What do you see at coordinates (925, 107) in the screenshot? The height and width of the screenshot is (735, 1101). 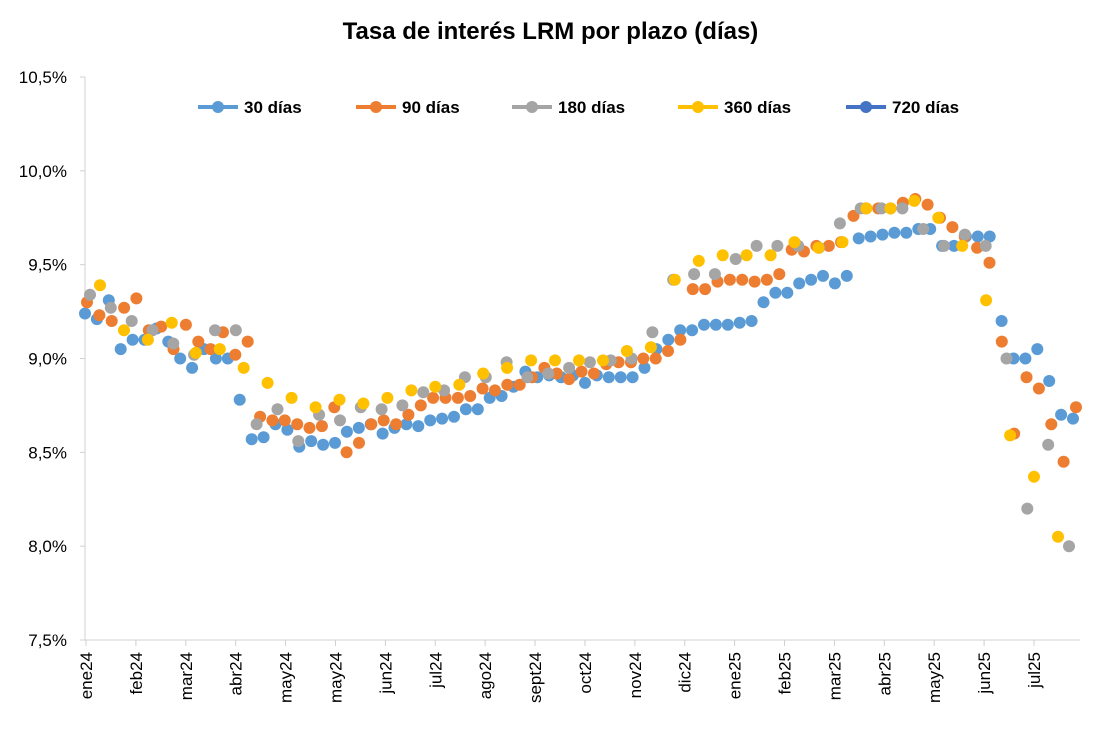 I see `legend-label: 720 días` at bounding box center [925, 107].